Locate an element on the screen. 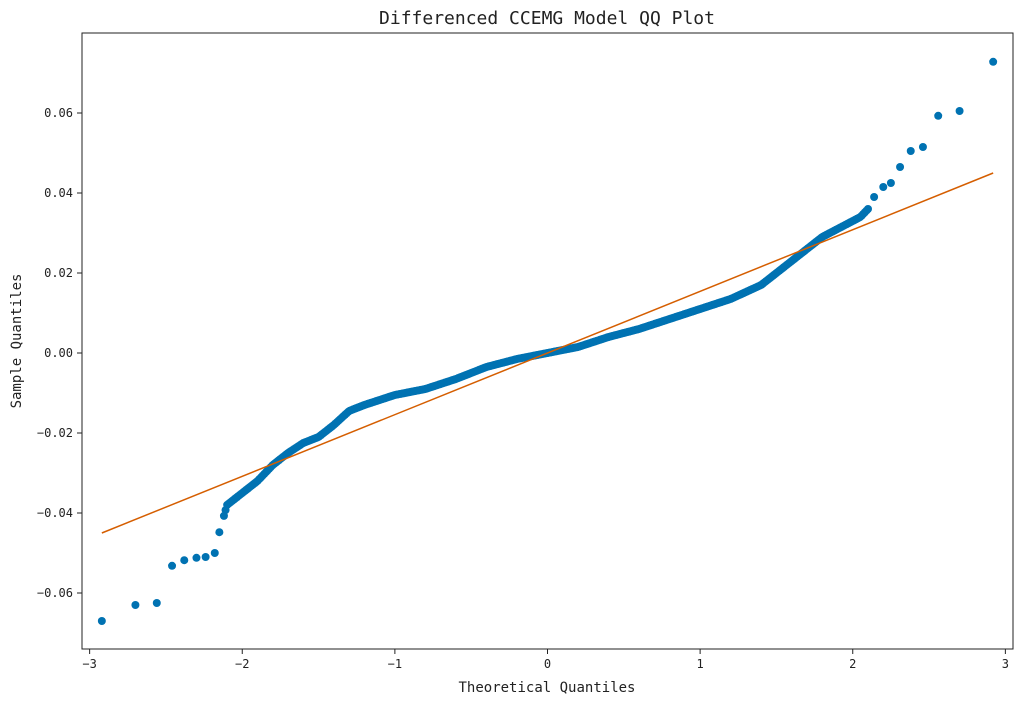 The height and width of the screenshot is (705, 1022). y-axis-label: Sample Quantiles is located at coordinates (17, 341).